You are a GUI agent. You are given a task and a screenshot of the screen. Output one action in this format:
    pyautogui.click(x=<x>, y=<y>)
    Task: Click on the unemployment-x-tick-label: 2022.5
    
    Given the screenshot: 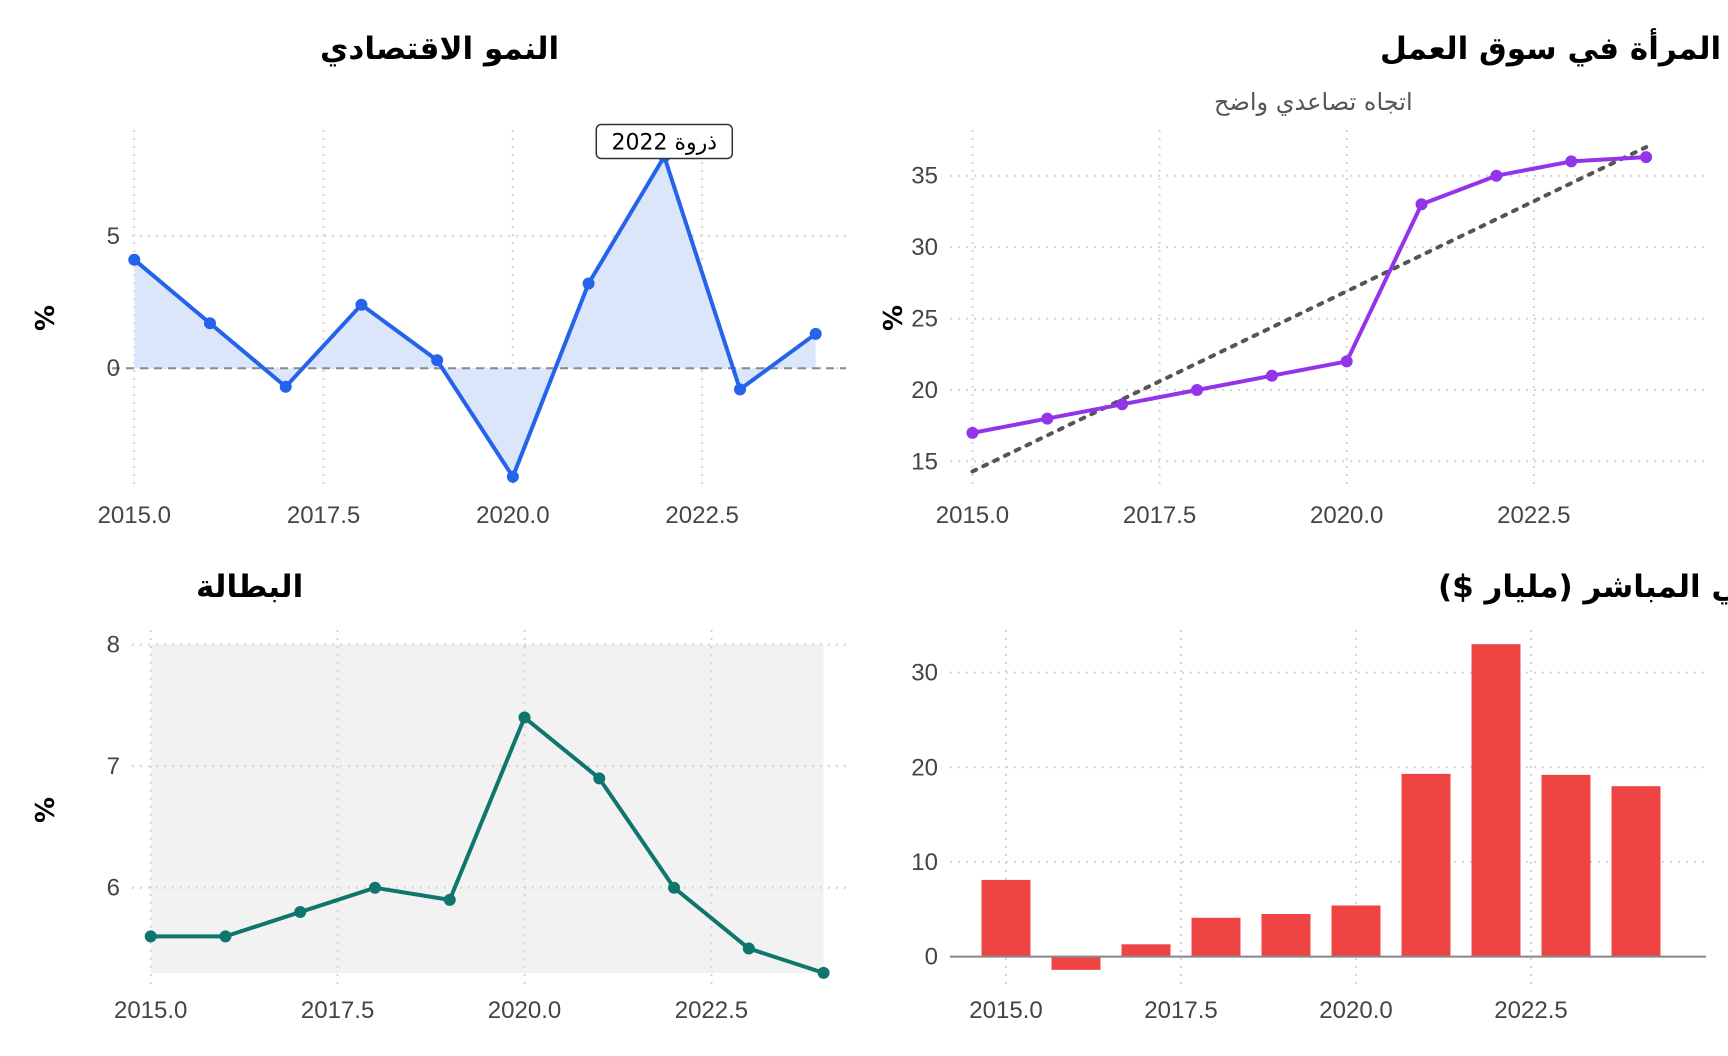 What is the action you would take?
    pyautogui.click(x=711, y=1010)
    